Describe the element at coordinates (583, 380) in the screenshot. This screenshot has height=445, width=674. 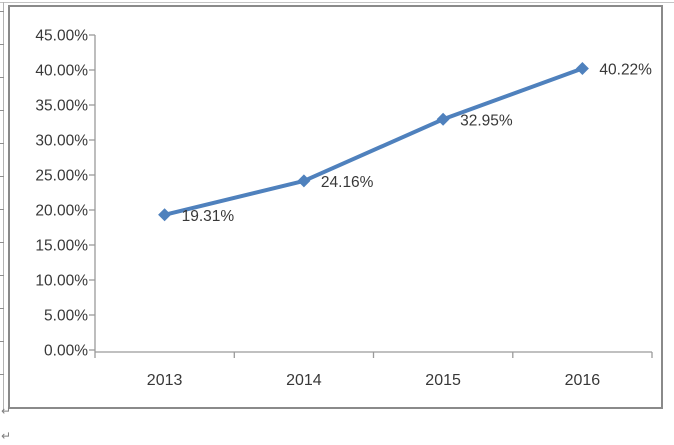
I see `x-axis-label: 2016` at that location.